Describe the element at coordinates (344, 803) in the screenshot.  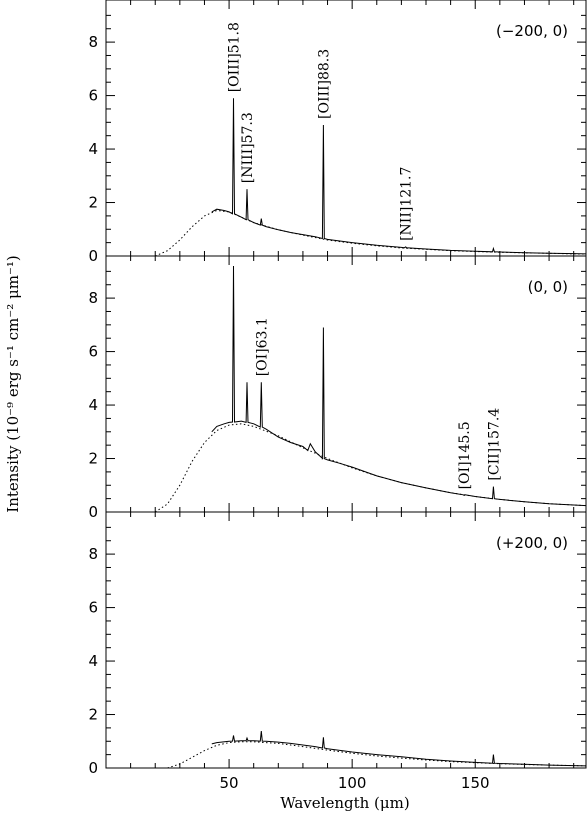
I see `x-axis-label: Wavelength (μm)` at that location.